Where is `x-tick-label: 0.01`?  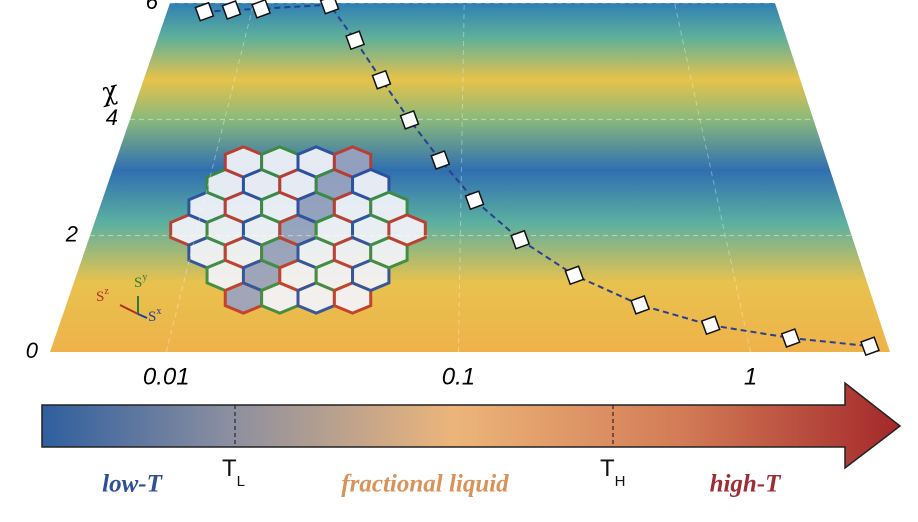
x-tick-label: 0.01 is located at coordinates (166, 376).